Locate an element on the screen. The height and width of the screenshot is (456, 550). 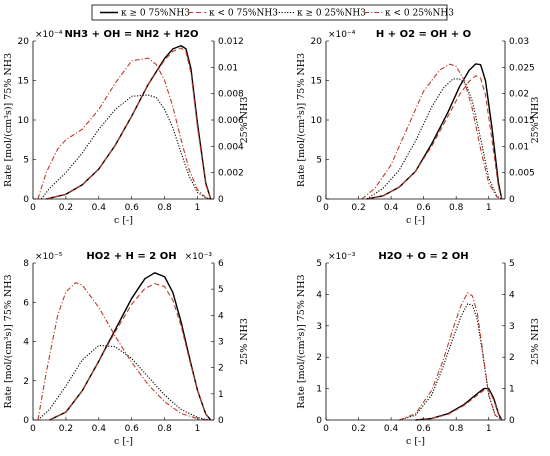
y-tick-label-left: 6 is located at coordinates (26, 303).